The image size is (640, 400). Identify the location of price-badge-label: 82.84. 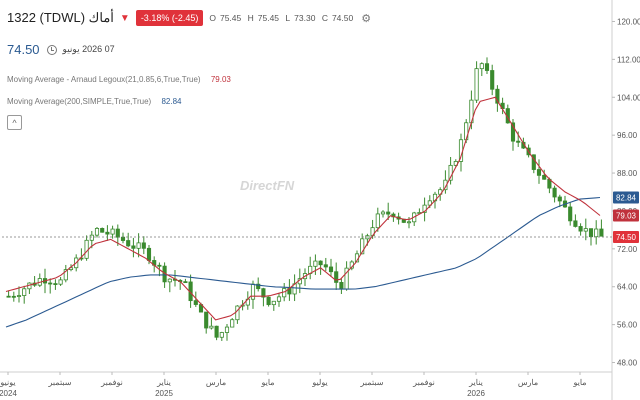
(626, 197).